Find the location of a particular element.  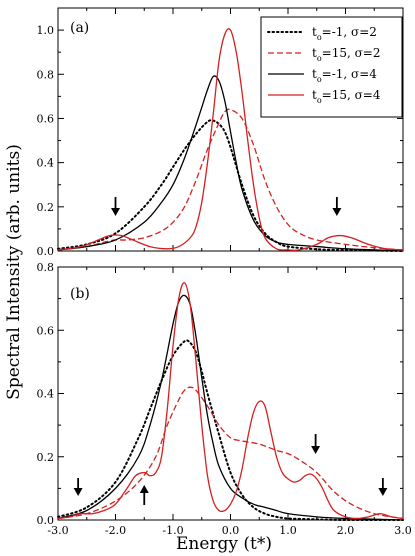

panel-a-arrow-1-down is located at coordinates (115, 206).